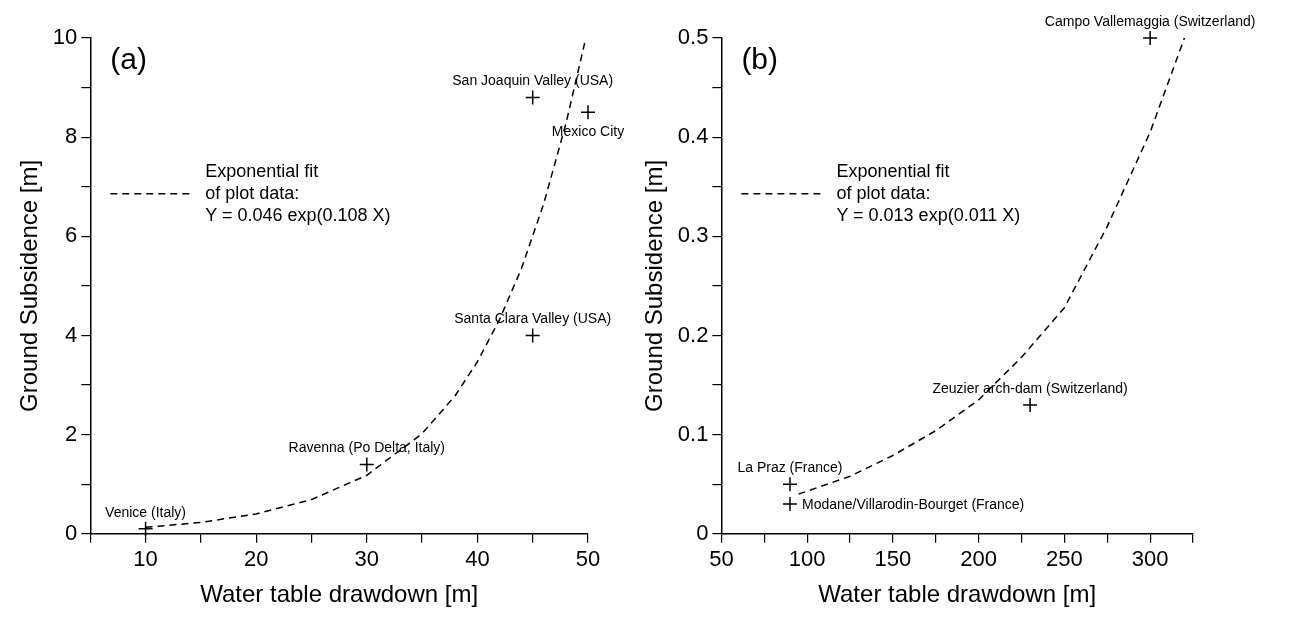 This screenshot has width=1297, height=630. I want to click on annotation: Mexico City, so click(588, 131).